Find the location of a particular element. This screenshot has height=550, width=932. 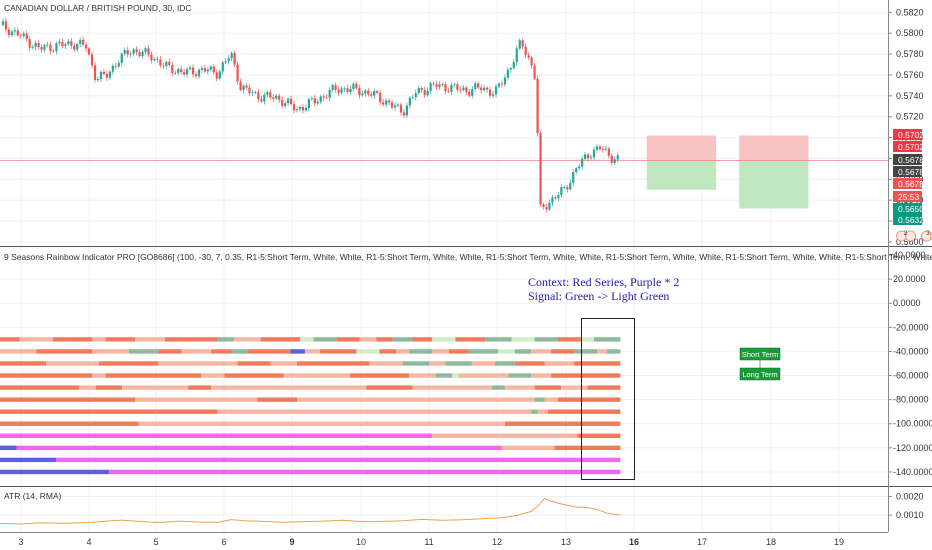

price-badge-label: 0.5650 is located at coordinates (911, 209).